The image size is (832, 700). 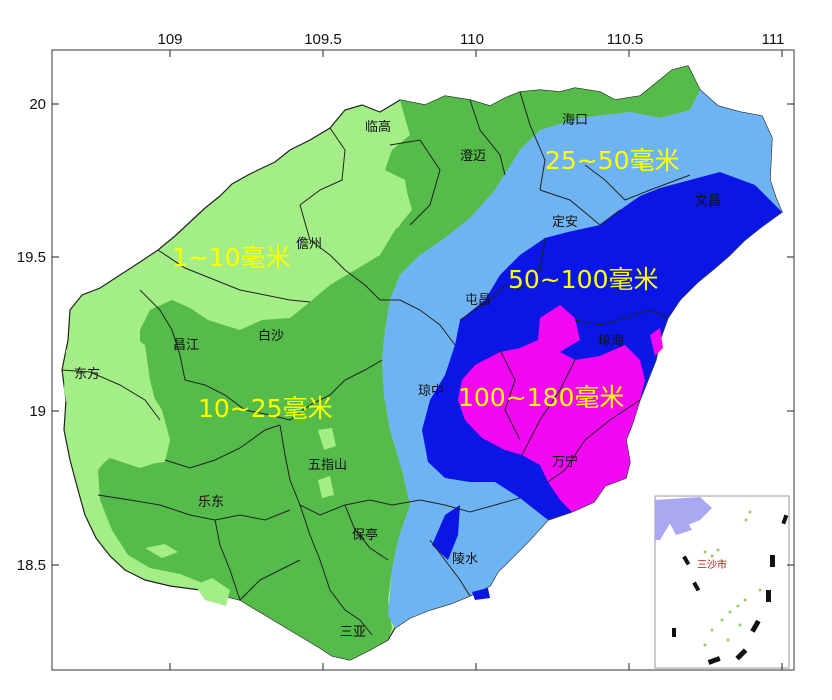 I want to click on lon-tick-109: 109, so click(x=169, y=39).